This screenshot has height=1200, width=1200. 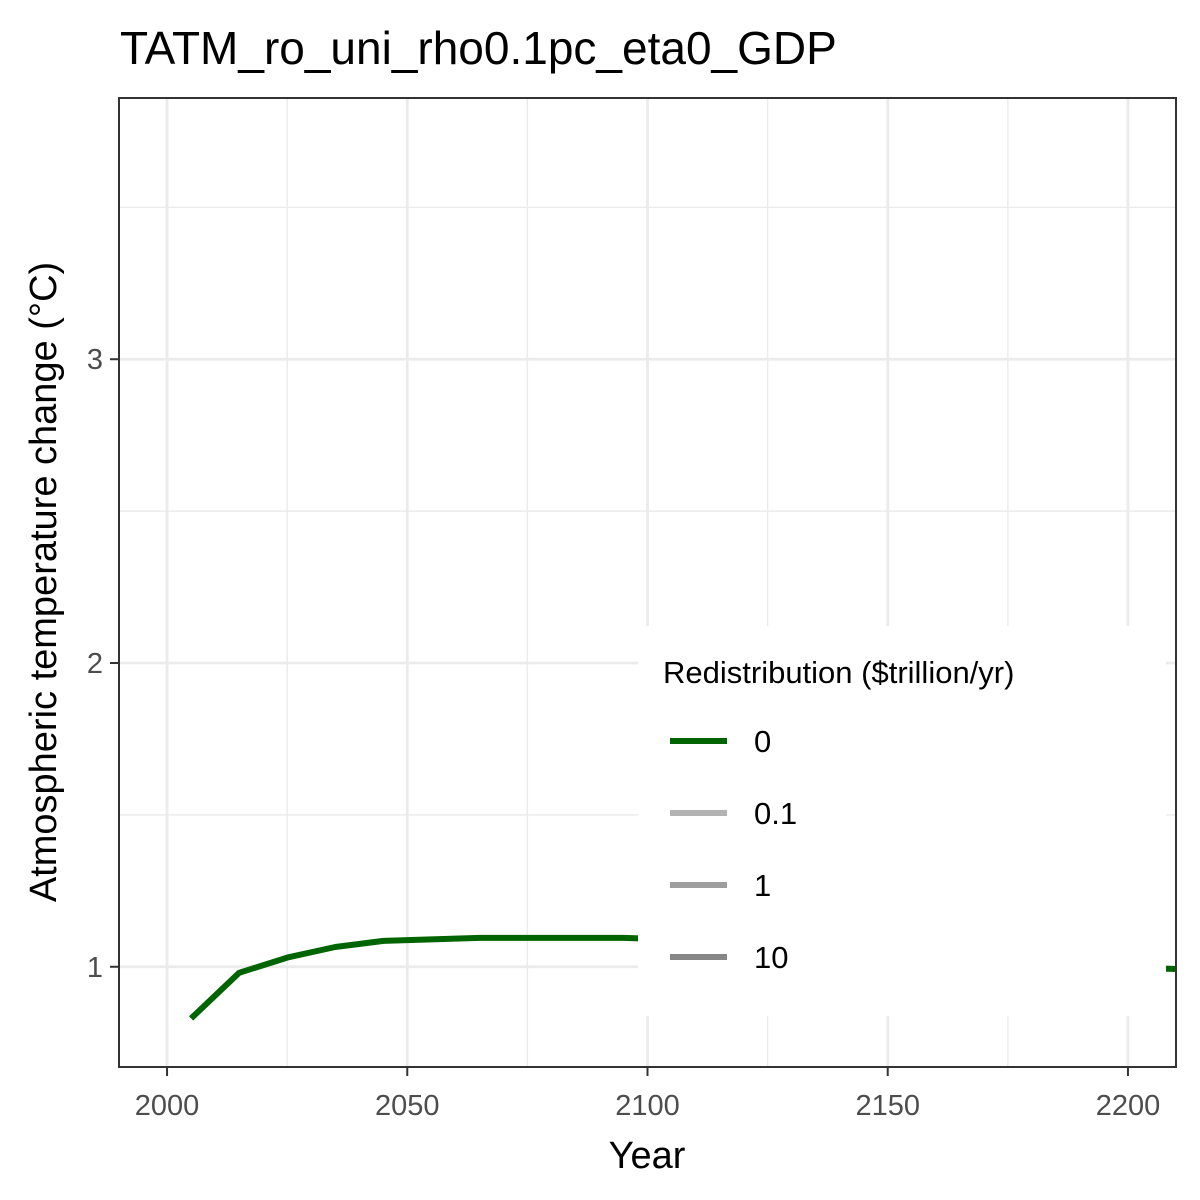 I want to click on x-axis-title: Year, so click(x=647, y=1156).